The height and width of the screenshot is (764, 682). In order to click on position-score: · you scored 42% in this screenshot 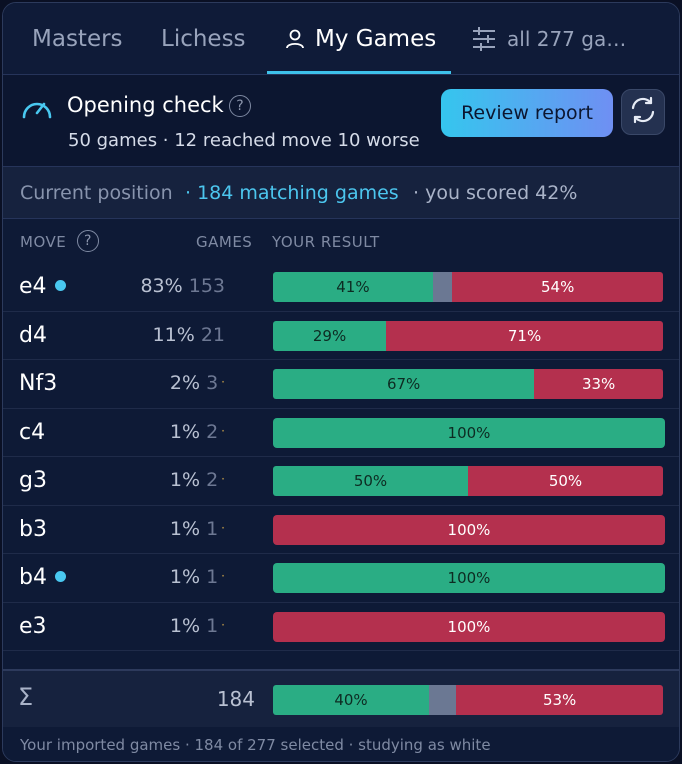, I will do `click(495, 192)`.